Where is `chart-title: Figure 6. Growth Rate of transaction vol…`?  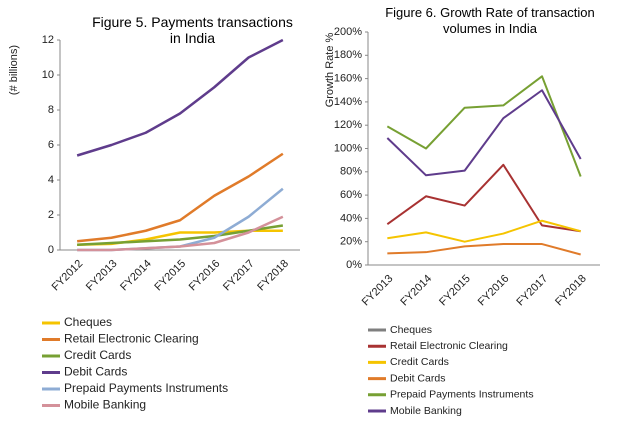 chart-title: Figure 6. Growth Rate of transaction vol… is located at coordinates (490, 20).